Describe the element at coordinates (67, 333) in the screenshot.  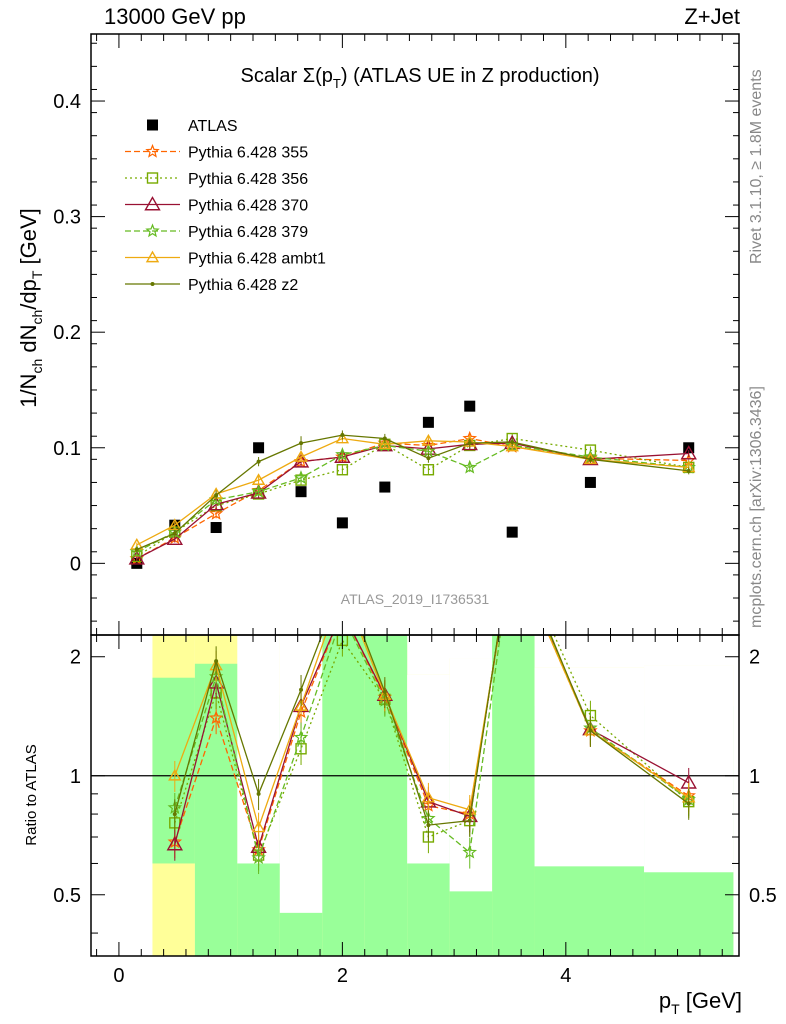
I see `y-tick-label: 0.2` at that location.